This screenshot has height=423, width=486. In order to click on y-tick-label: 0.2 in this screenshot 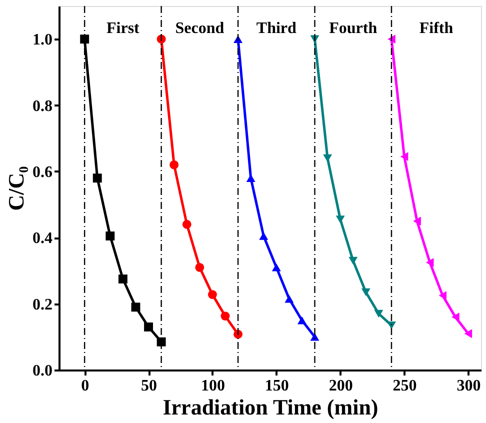, I will do `click(42, 305)`.